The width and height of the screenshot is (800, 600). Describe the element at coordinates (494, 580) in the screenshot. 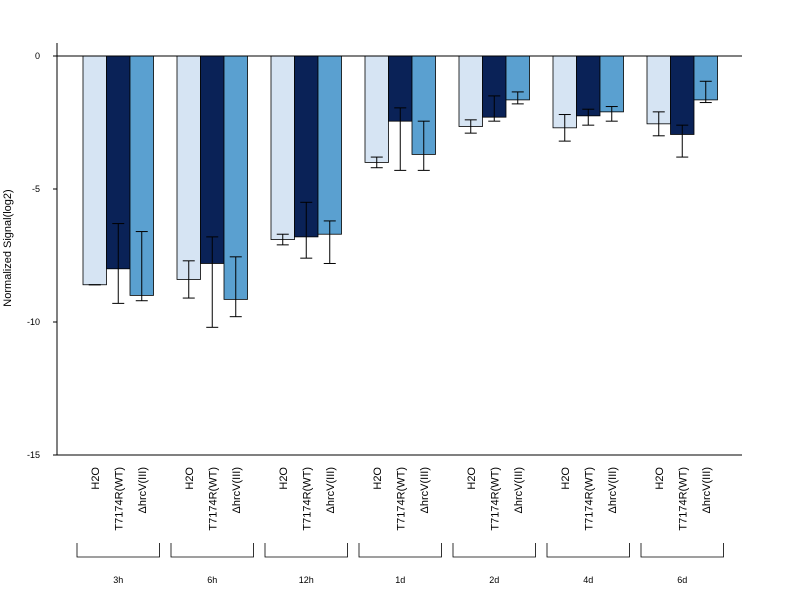

I see `group-label: 2d` at that location.